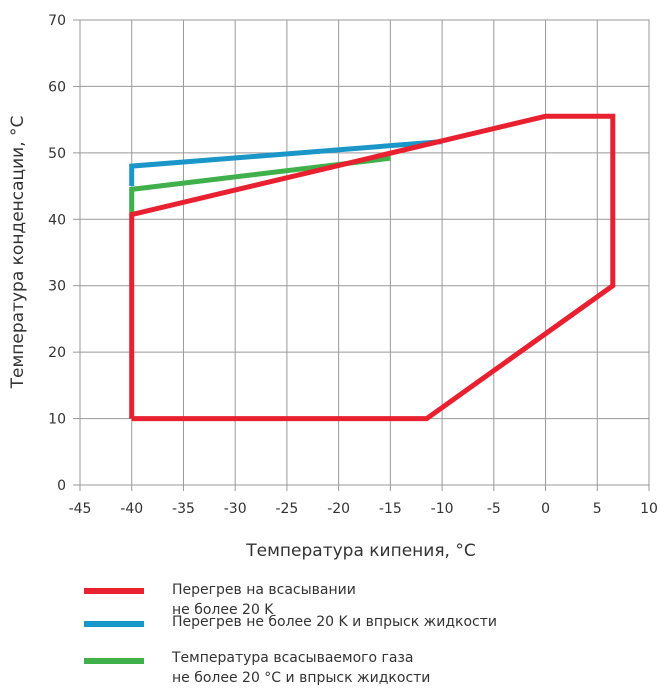  What do you see at coordinates (57, 253) in the screenshot?
I see `y-tick-labels: 0 10 20 30 40 50 60 70` at bounding box center [57, 253].